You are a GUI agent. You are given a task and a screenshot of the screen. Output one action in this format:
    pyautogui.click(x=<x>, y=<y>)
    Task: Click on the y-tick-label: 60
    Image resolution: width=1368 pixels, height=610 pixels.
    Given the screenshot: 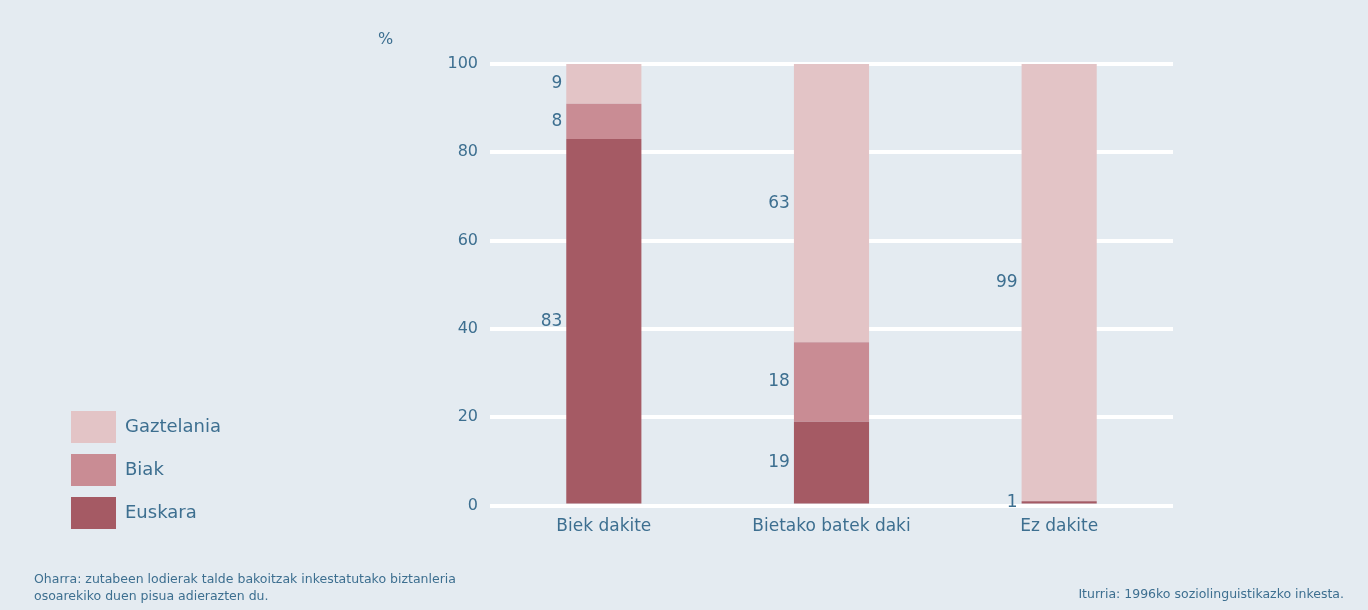 What is the action you would take?
    pyautogui.click(x=467, y=239)
    